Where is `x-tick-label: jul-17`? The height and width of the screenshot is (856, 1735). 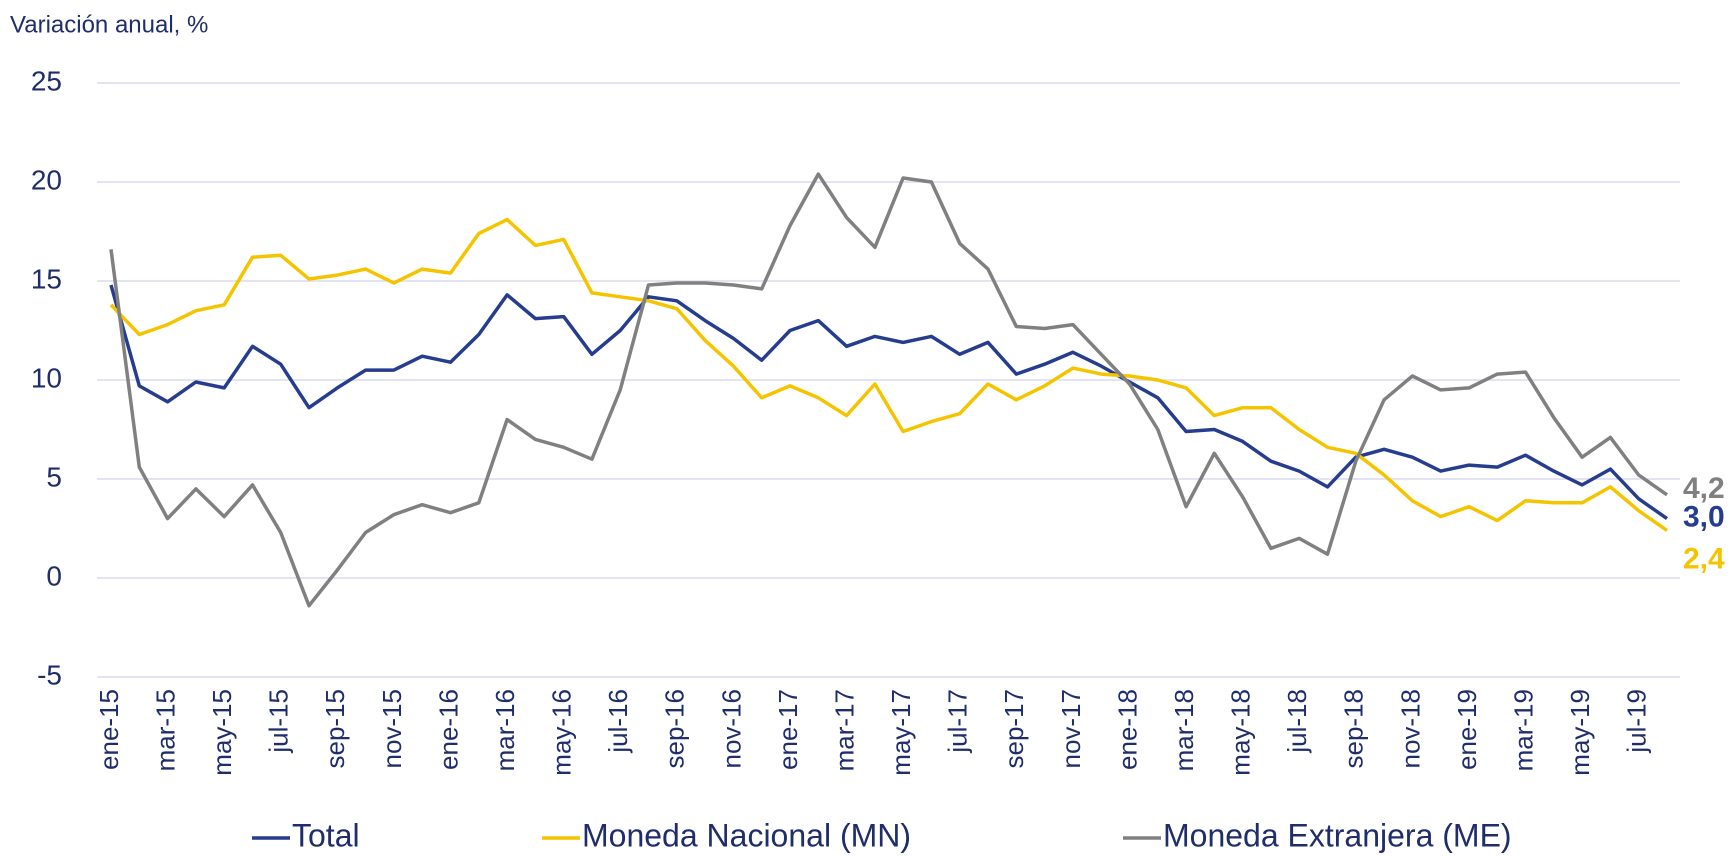 x-tick-label: jul-17 is located at coordinates (958, 721).